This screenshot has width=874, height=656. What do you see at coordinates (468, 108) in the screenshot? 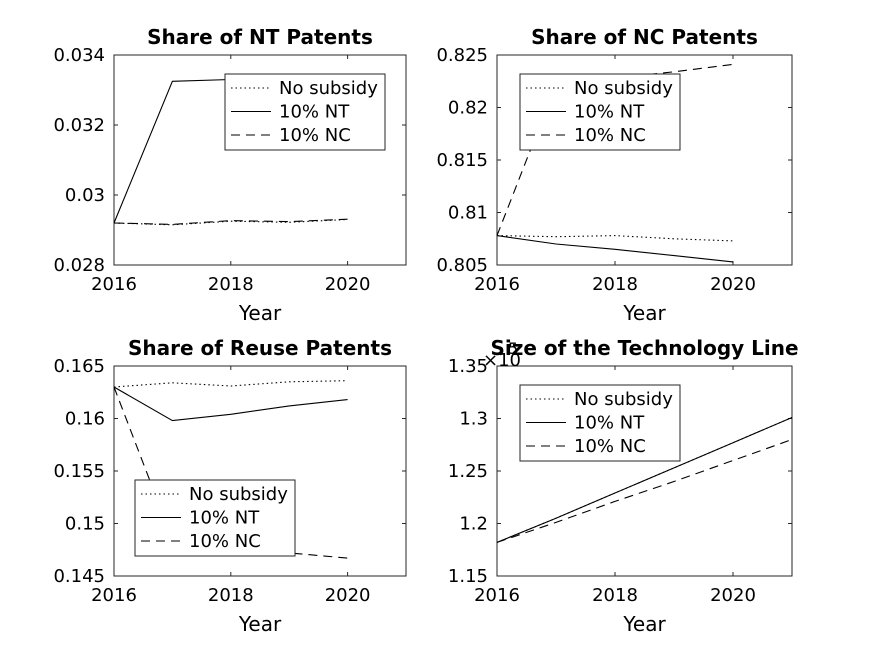
I see `y-tick-label: 0.82` at bounding box center [468, 108].